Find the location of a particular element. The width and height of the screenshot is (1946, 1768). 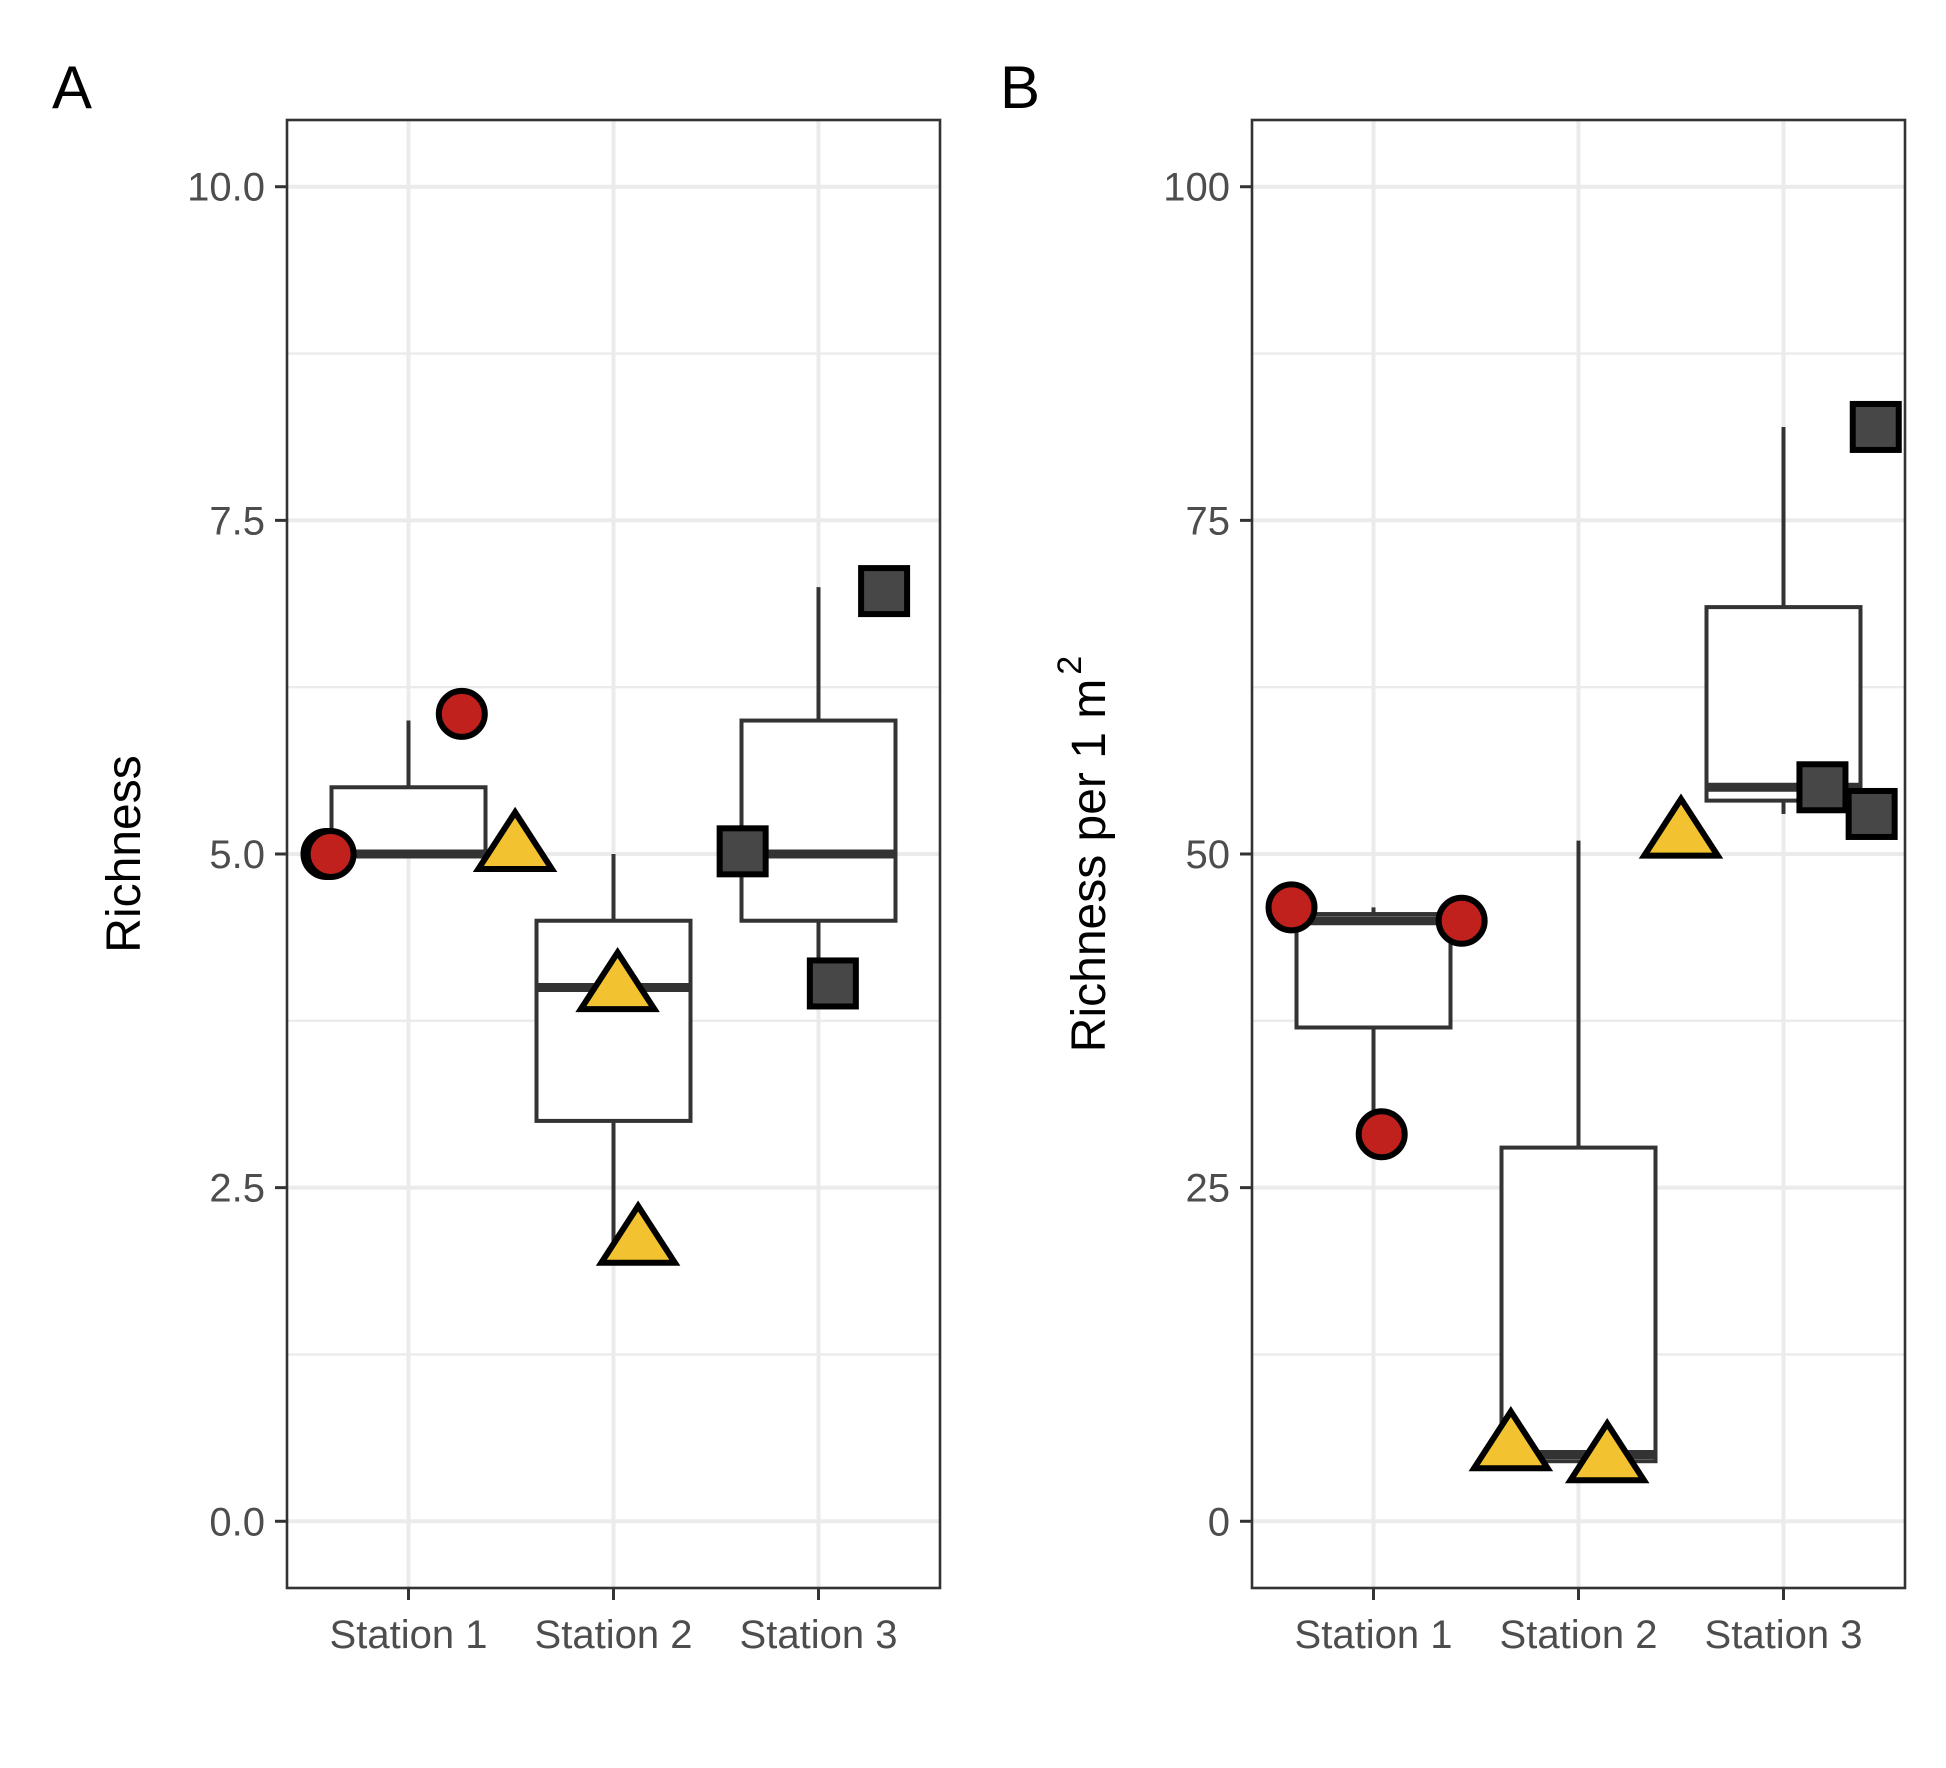

y-axis-title: Richness per 1 m2 is located at coordinates (1083, 854).